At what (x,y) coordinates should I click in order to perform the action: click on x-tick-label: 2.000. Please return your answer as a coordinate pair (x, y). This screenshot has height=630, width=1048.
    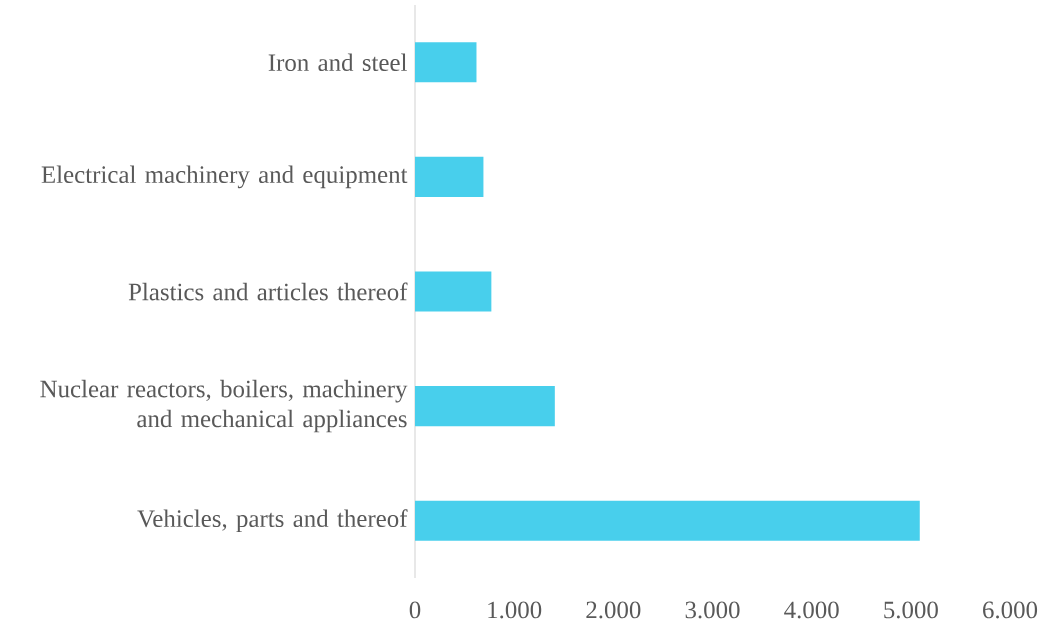
    Looking at the image, I should click on (613, 610).